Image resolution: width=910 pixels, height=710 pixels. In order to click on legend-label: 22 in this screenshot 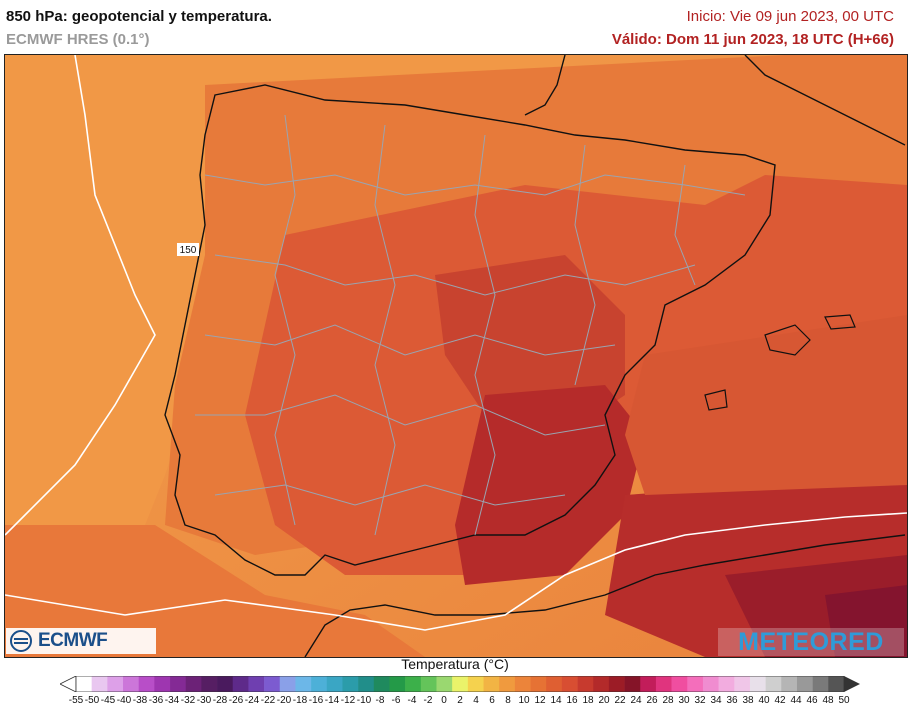, I will do `click(620, 700)`.